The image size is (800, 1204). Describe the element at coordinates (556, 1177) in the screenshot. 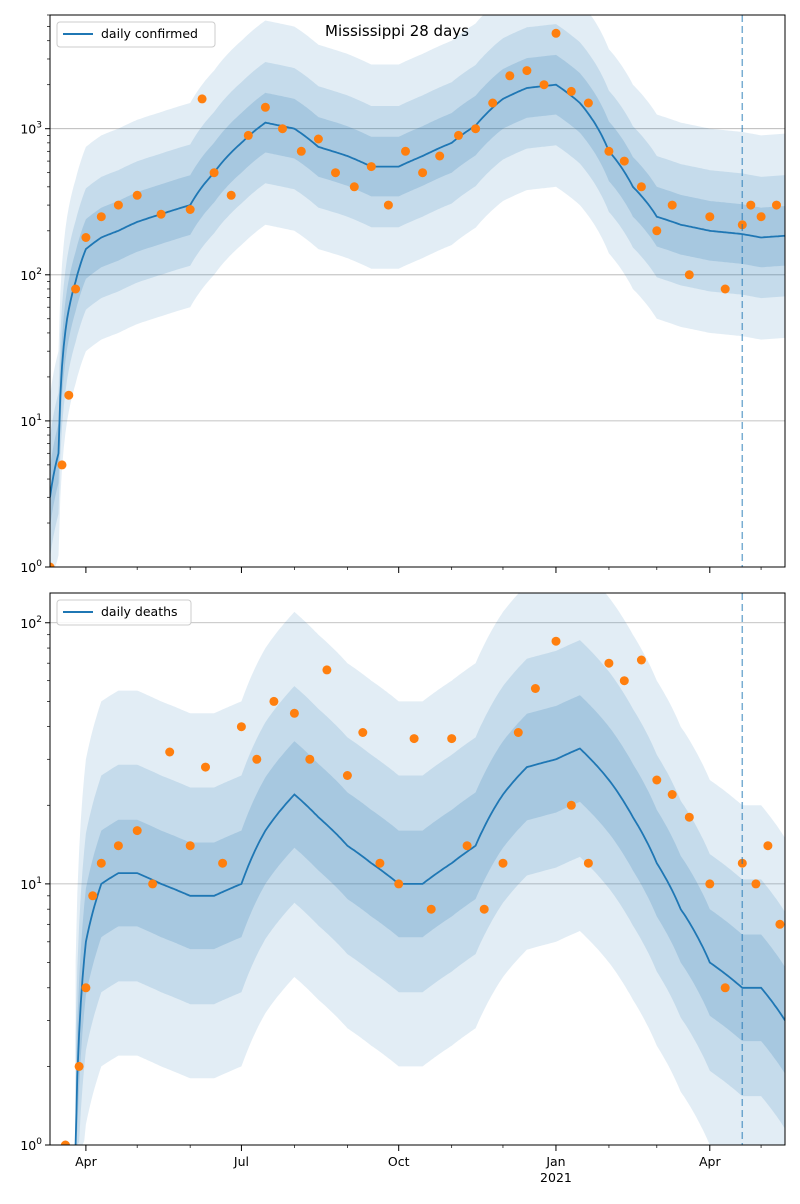

I see `x-year-label: 2021` at that location.